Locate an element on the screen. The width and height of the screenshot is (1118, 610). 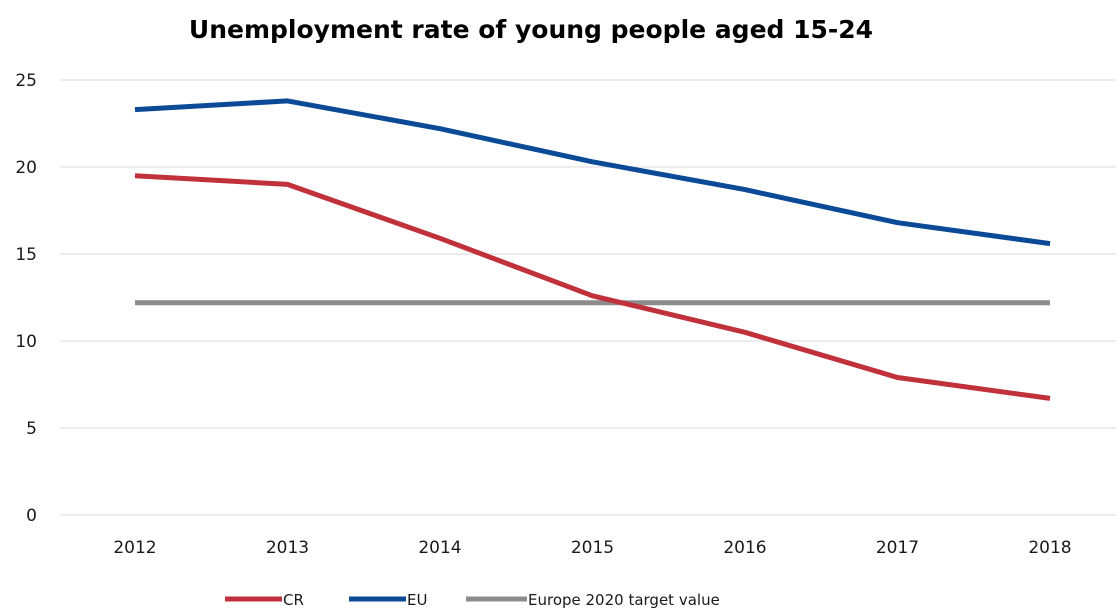
legend-label: Europe 2020 target value is located at coordinates (624, 600).